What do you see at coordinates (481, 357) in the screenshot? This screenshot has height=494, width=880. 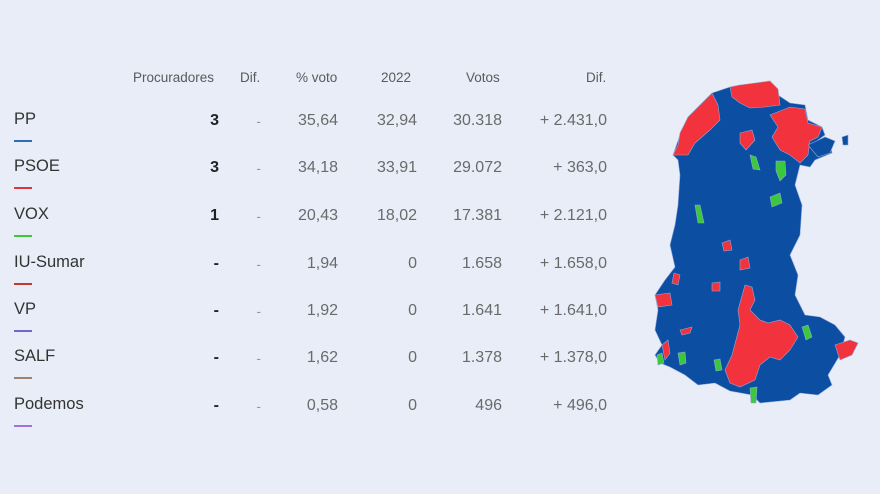 I see `votes: 1.378` at bounding box center [481, 357].